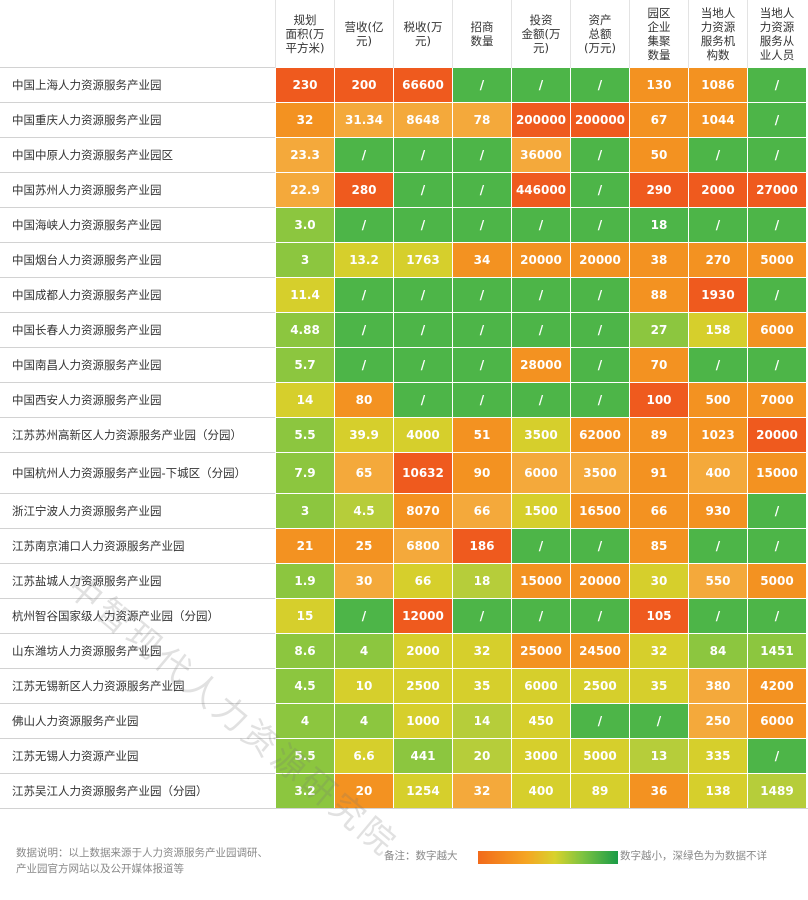 The image size is (808, 900). I want to click on heatmap-cell: 36, so click(659, 790).